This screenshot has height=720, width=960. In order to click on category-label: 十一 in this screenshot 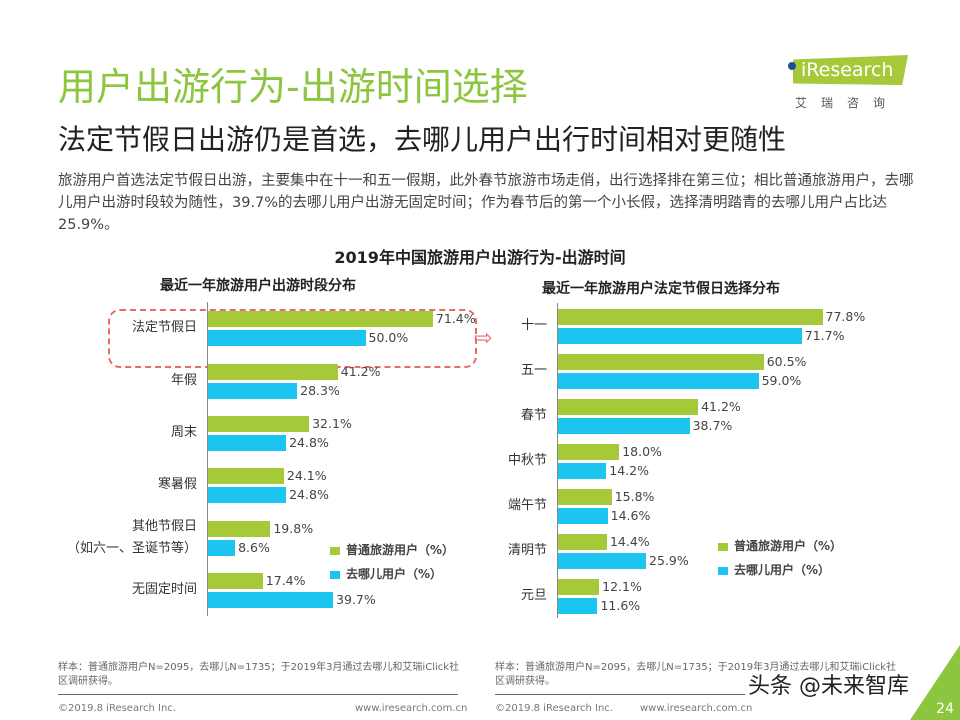, I will do `click(533, 325)`.